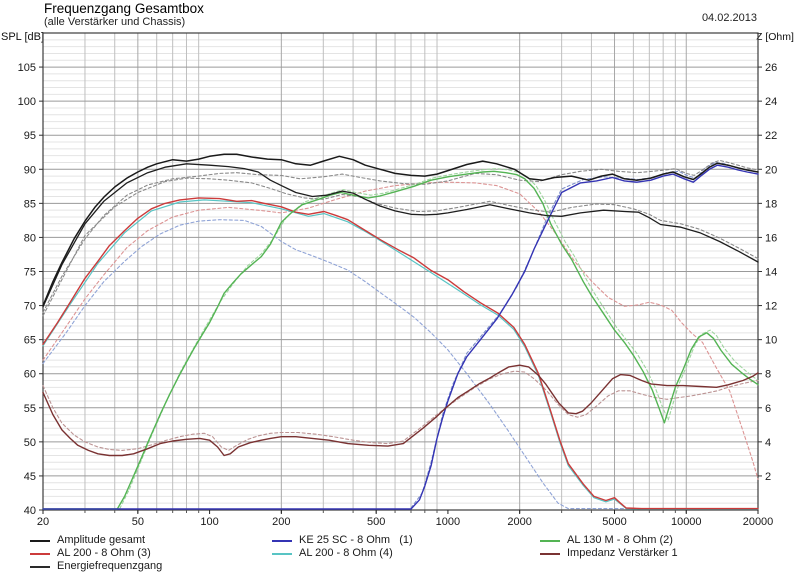 This screenshot has height=575, width=800. I want to click on left-tick-label: 100, so click(27, 102).